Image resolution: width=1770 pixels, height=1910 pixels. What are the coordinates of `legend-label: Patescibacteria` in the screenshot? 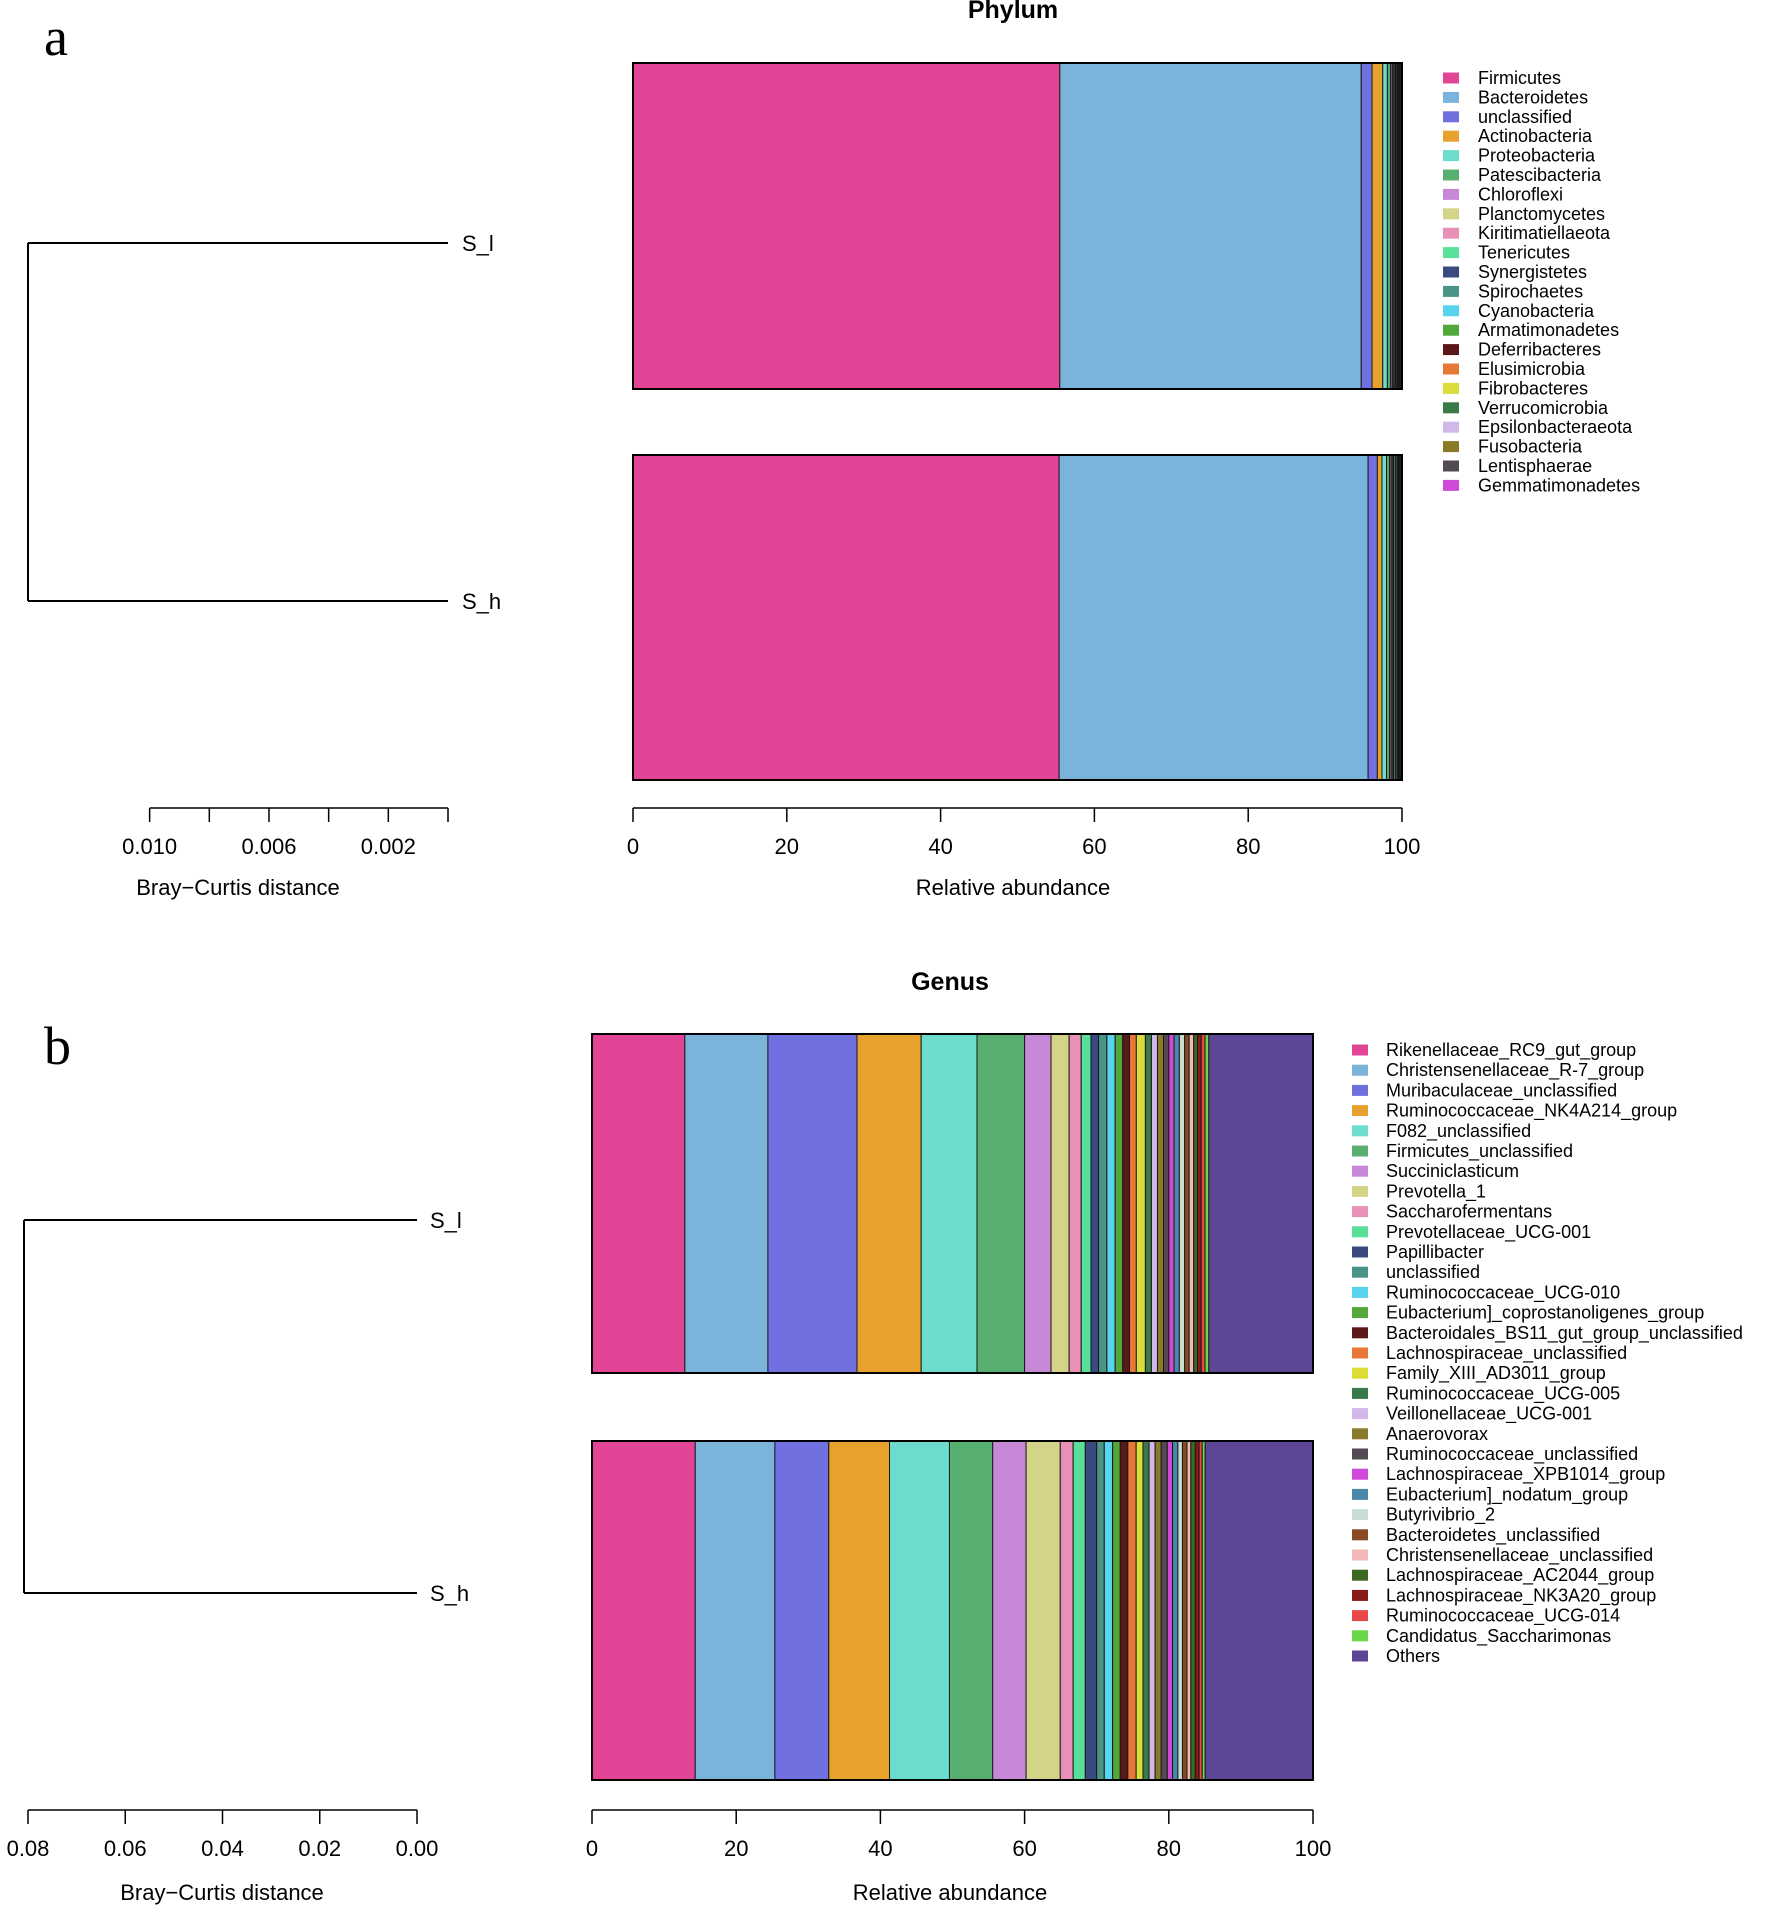 It's located at (1540, 175).